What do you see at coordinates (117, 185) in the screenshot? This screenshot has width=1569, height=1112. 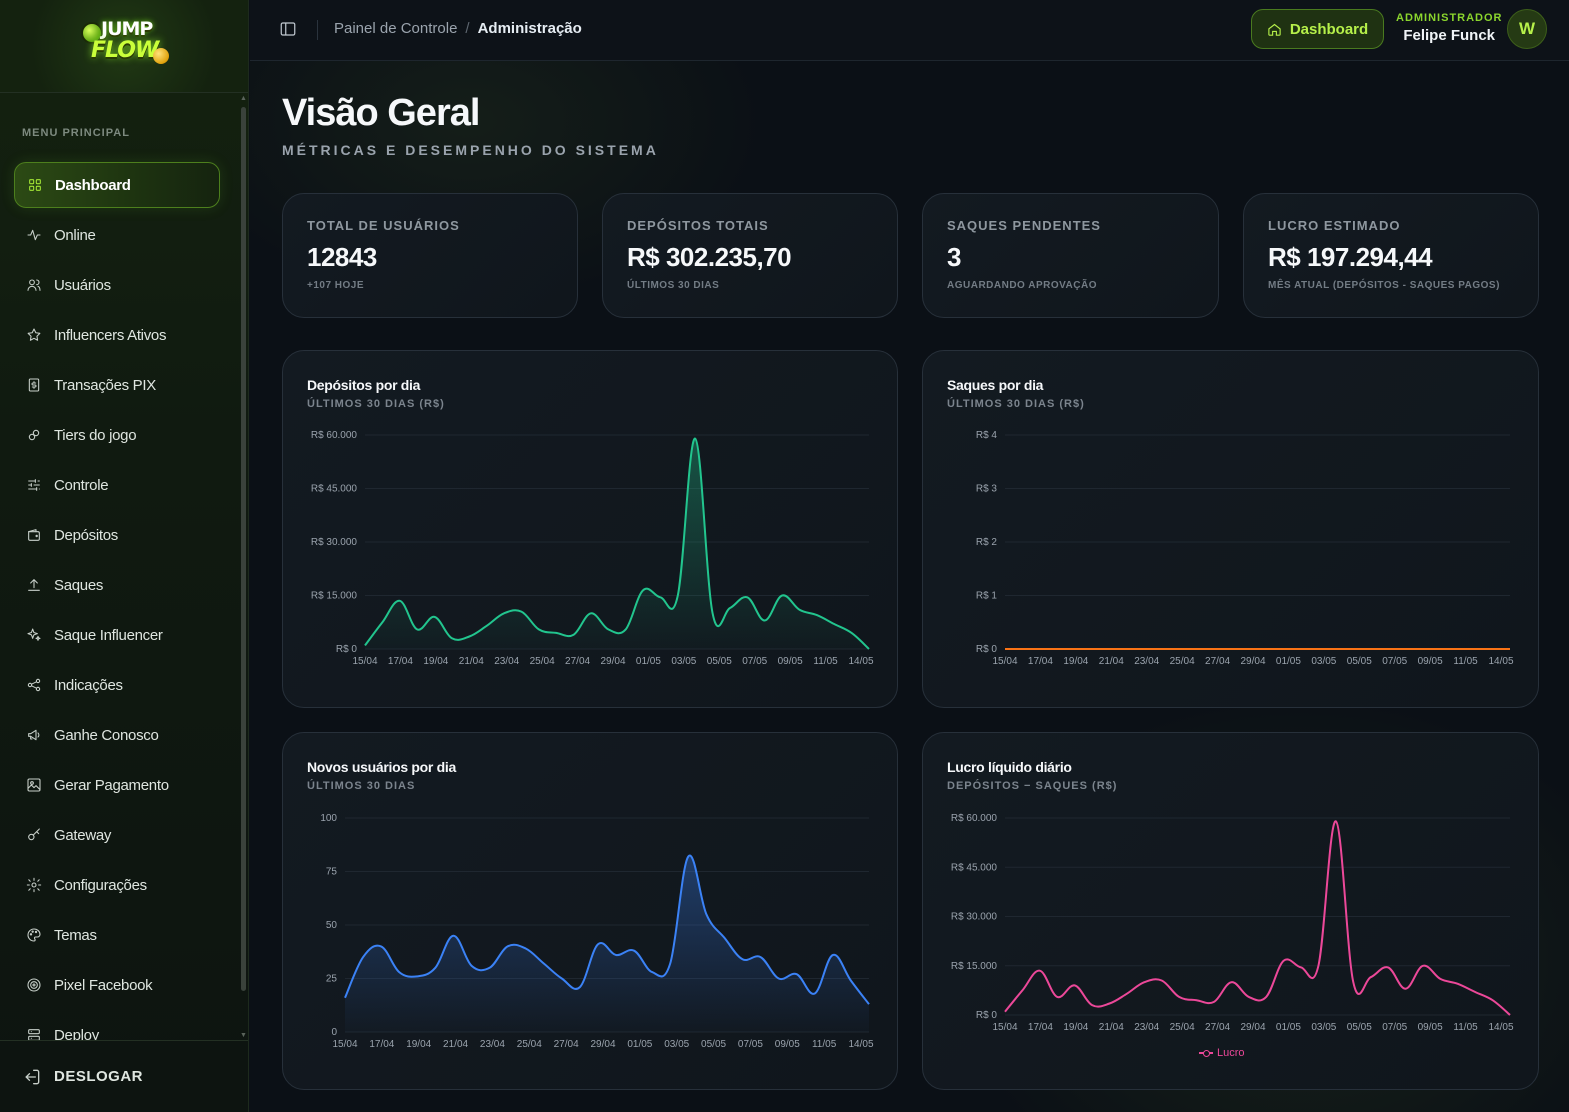 I see `sidebar-item-dashboard: Dashboard` at bounding box center [117, 185].